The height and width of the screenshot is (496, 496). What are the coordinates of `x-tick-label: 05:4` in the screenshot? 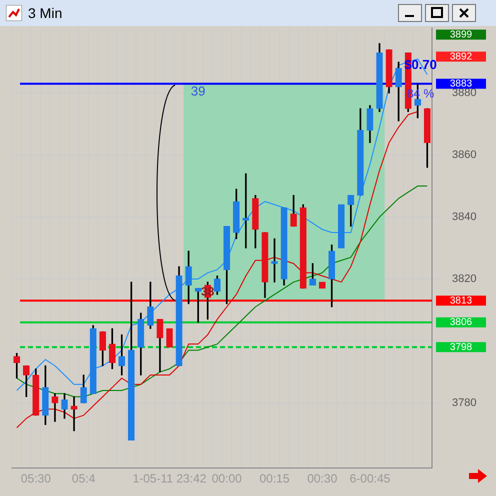 It's located at (84, 479).